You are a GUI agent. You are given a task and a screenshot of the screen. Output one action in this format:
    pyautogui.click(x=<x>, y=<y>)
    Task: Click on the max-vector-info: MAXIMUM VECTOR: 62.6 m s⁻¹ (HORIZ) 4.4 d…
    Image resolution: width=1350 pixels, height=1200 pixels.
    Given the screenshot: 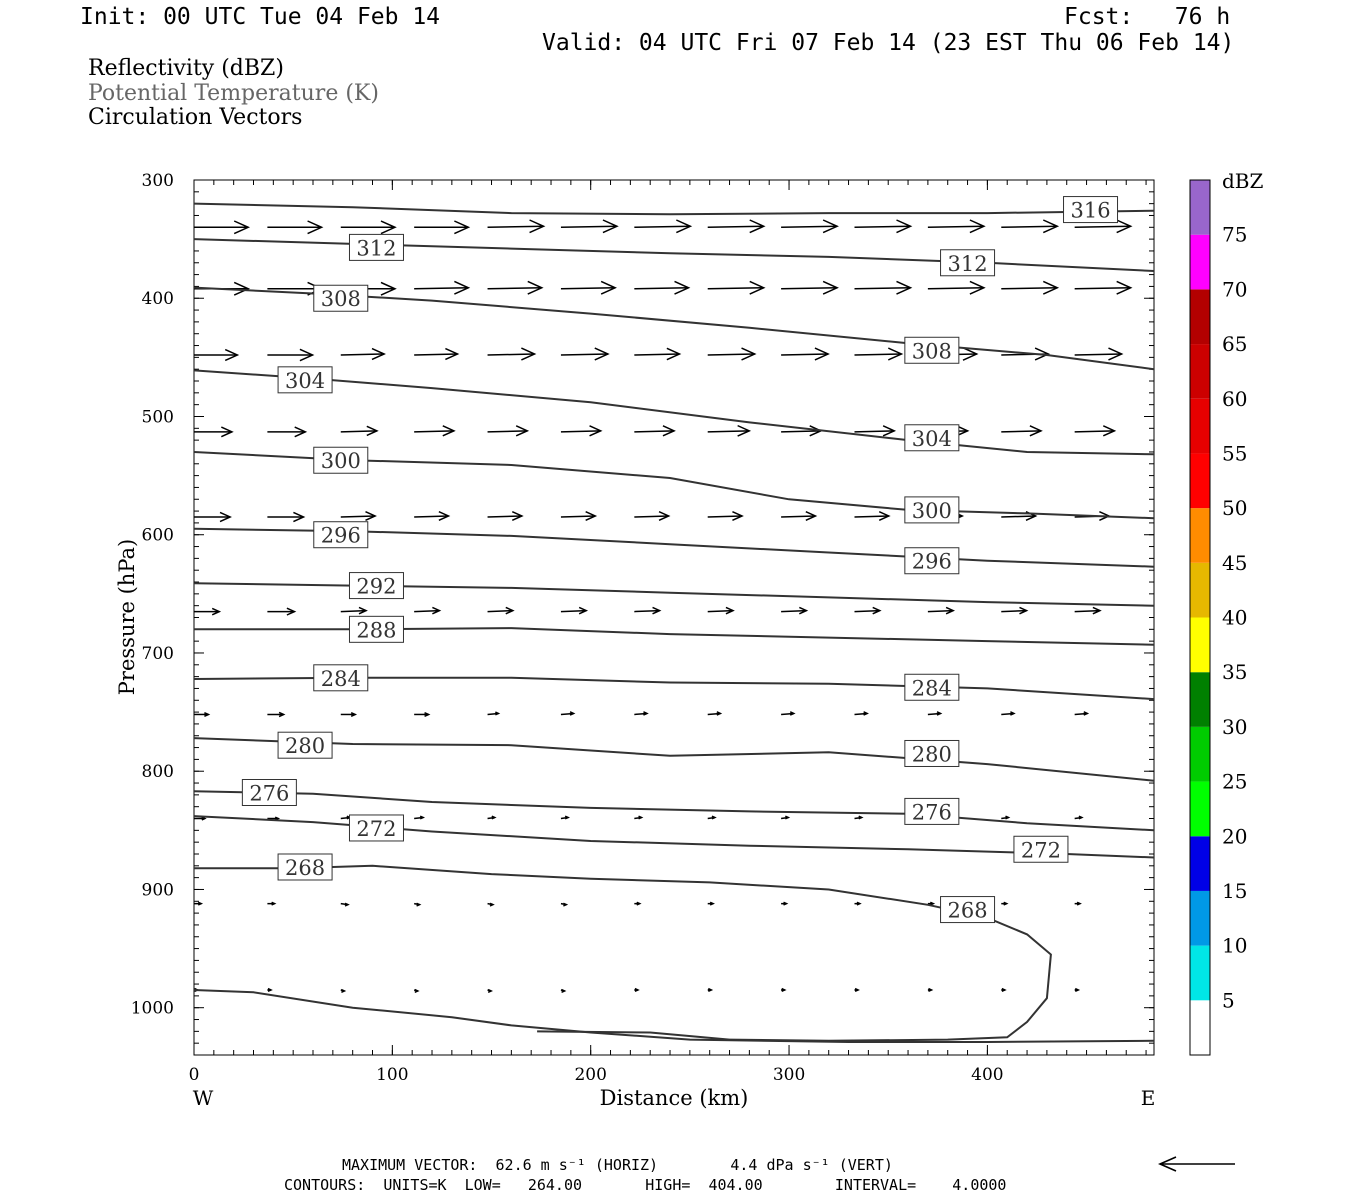 What is the action you would take?
    pyautogui.click(x=617, y=1165)
    